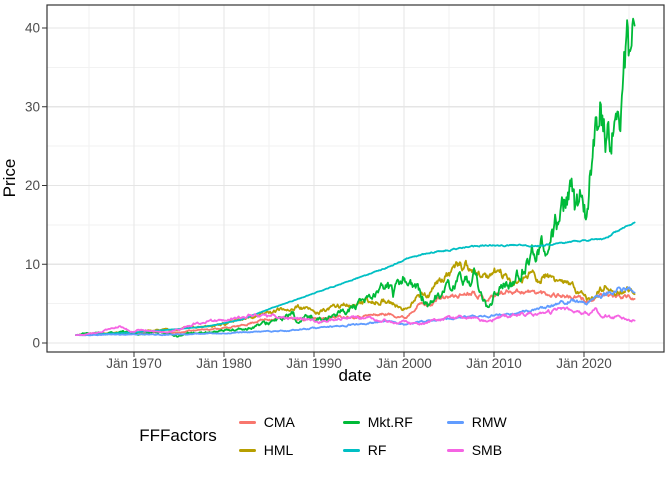  What do you see at coordinates (390, 422) in the screenshot?
I see `legend-label: Mkt.RF` at bounding box center [390, 422].